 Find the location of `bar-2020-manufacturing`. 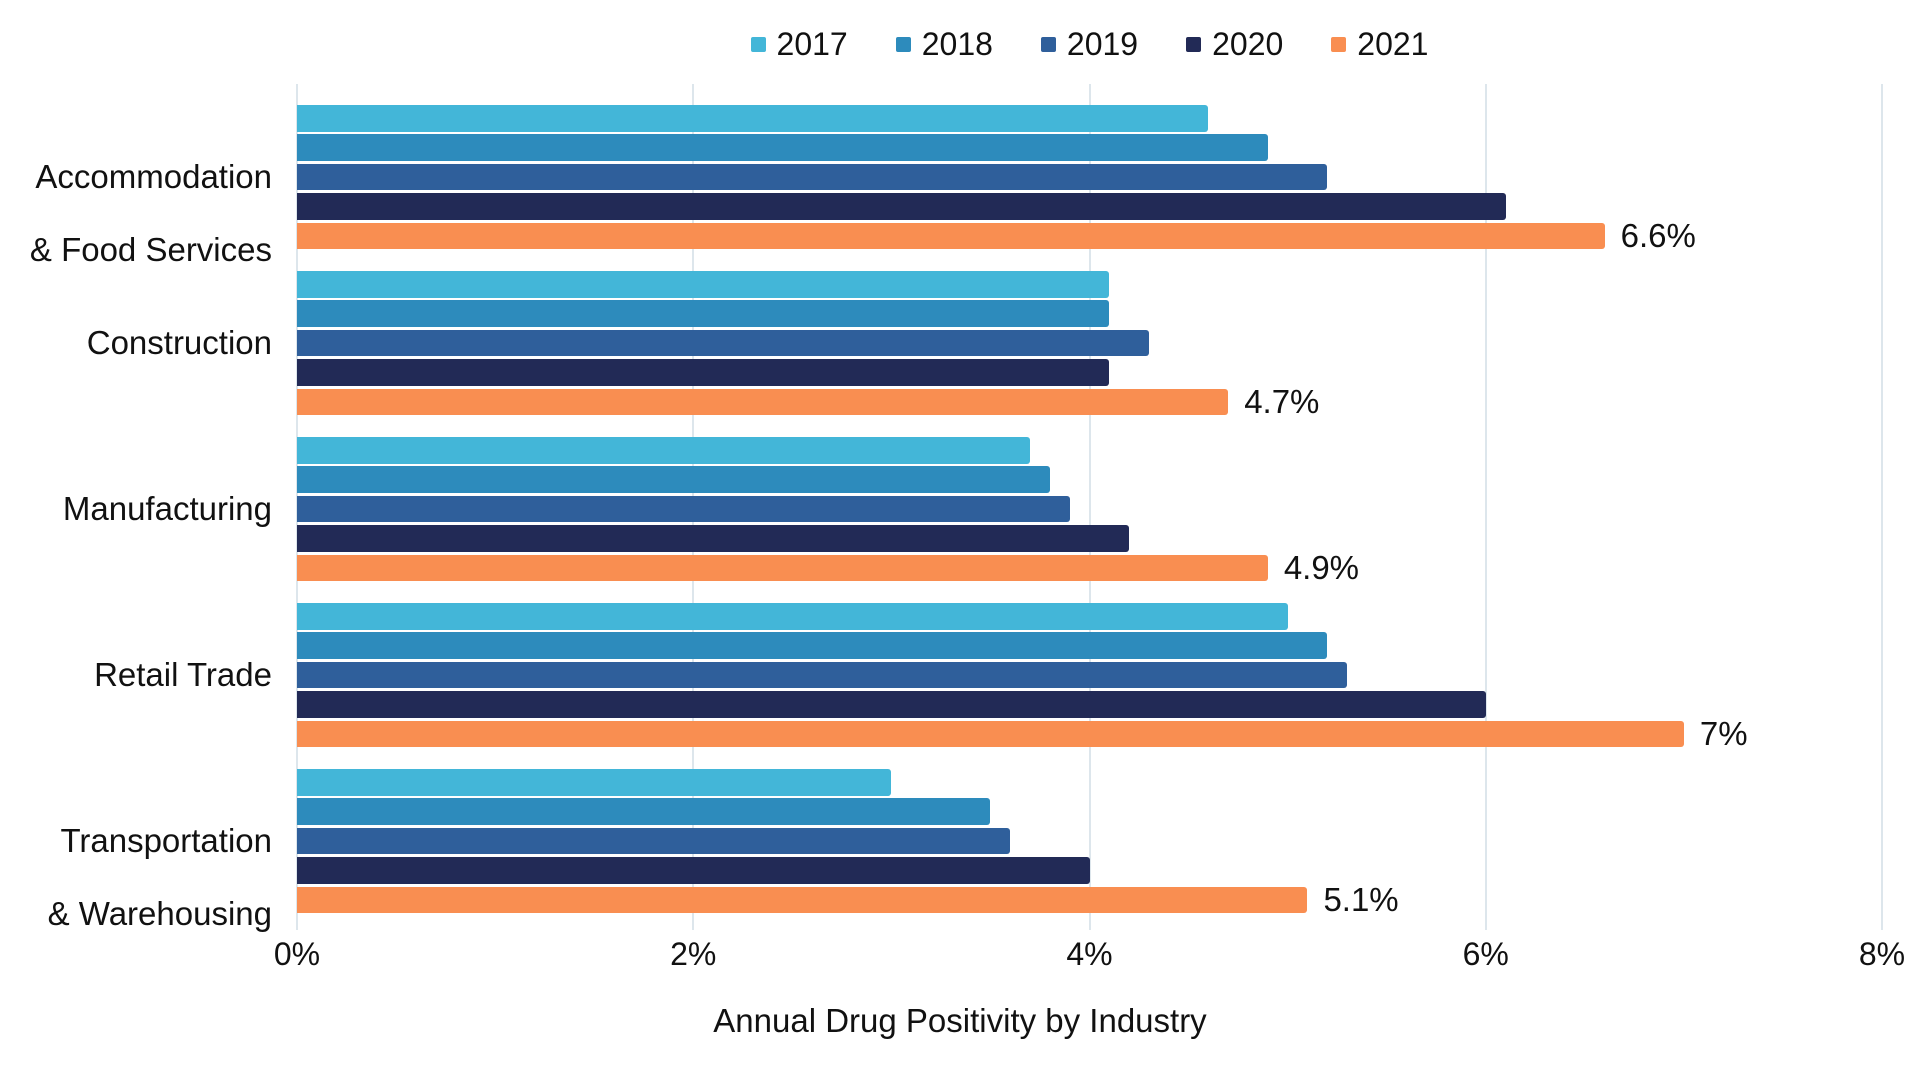

bar-2020-manufacturing is located at coordinates (713, 538).